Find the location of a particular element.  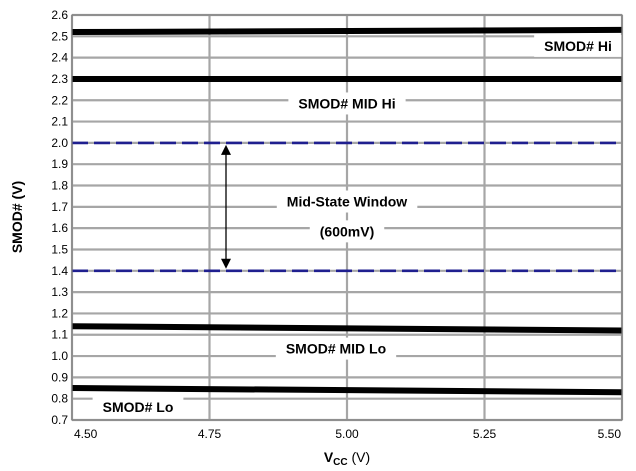

y-tick-label: 1.8 is located at coordinates (59, 186).